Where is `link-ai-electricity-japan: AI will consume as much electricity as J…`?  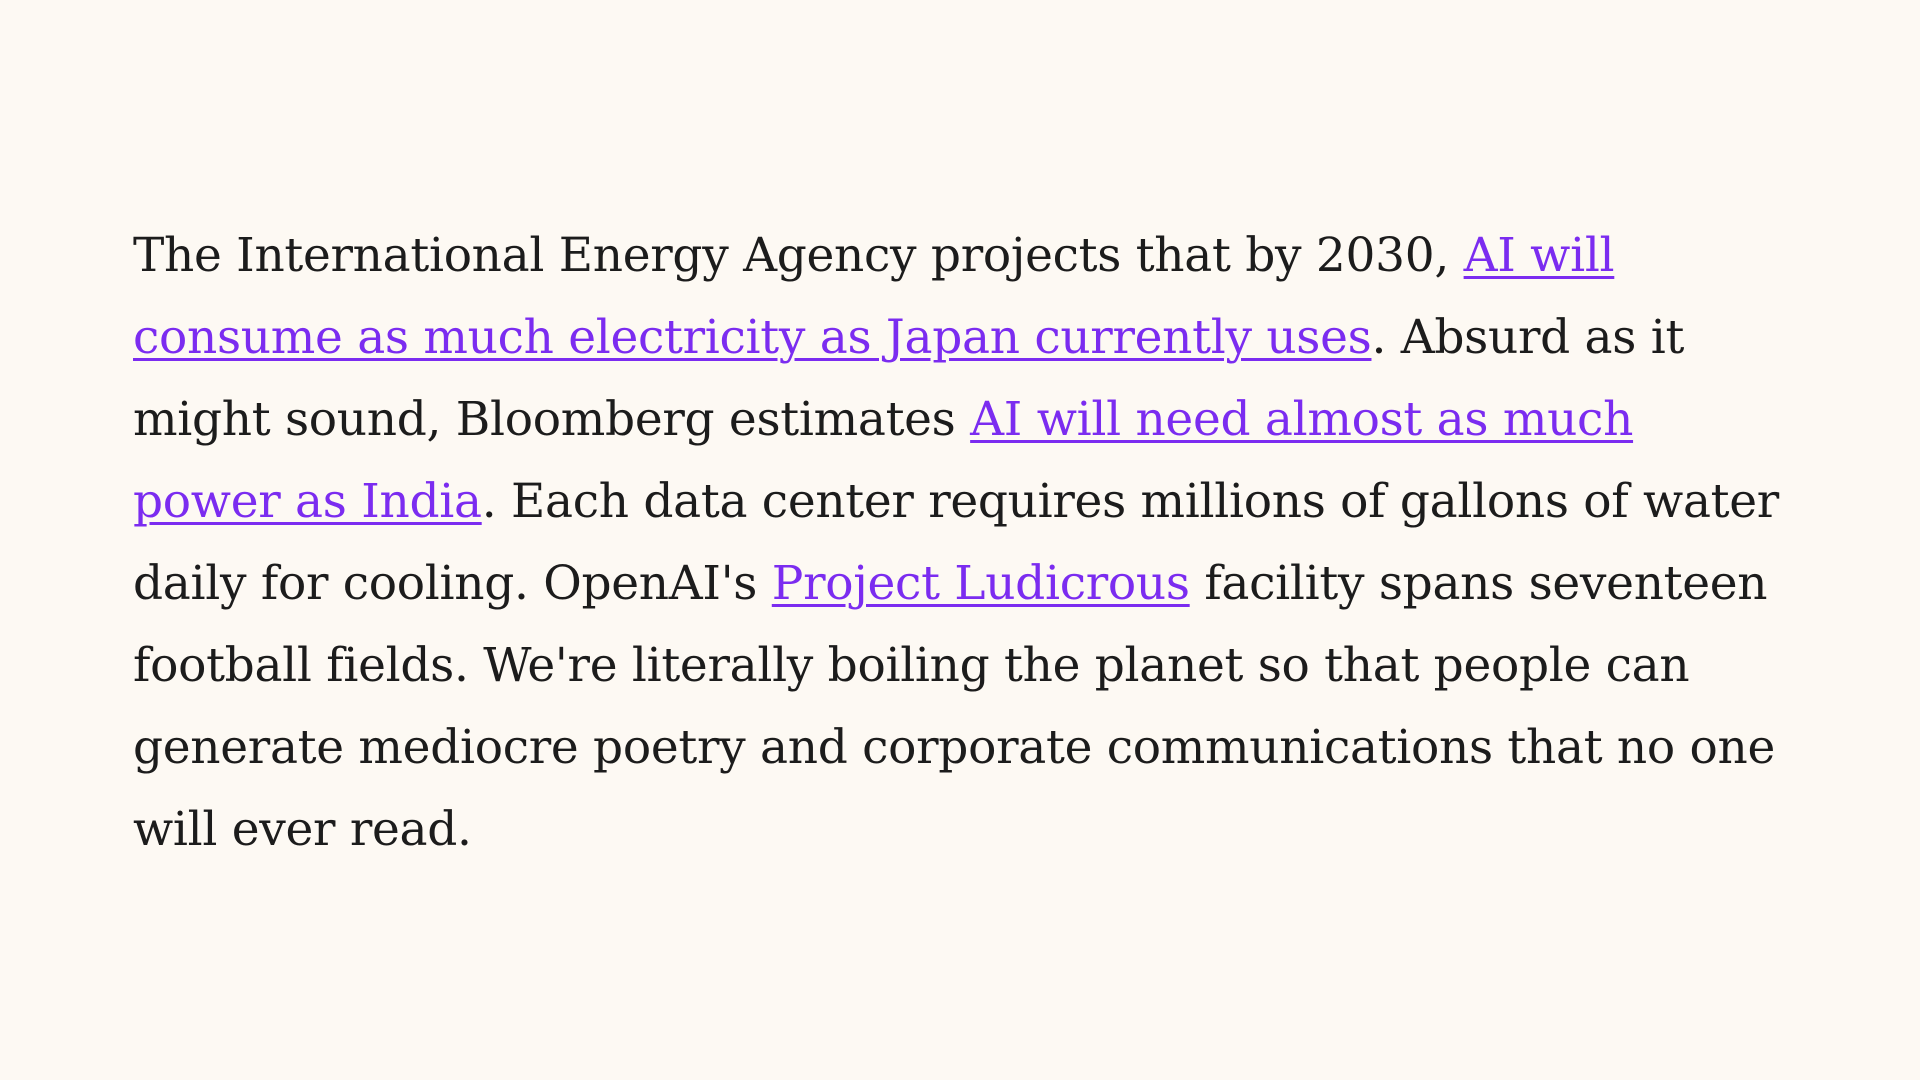 link-ai-electricity-japan: AI will consume as much electricity as J… is located at coordinates (874, 296).